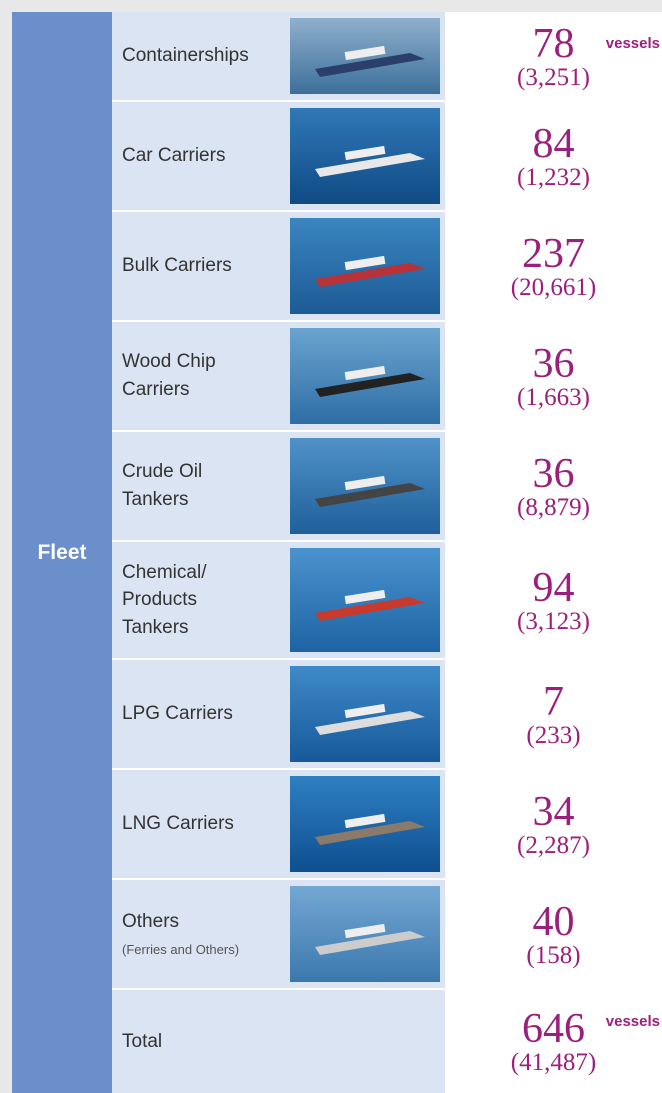 The image size is (662, 1093). I want to click on capacity: (1,663), so click(553, 397).